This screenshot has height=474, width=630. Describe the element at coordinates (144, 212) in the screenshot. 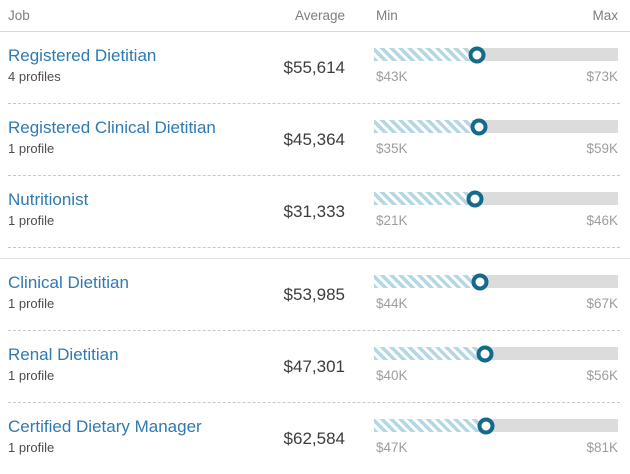

I see `job-cell: Nutritionist 1 profile` at that location.